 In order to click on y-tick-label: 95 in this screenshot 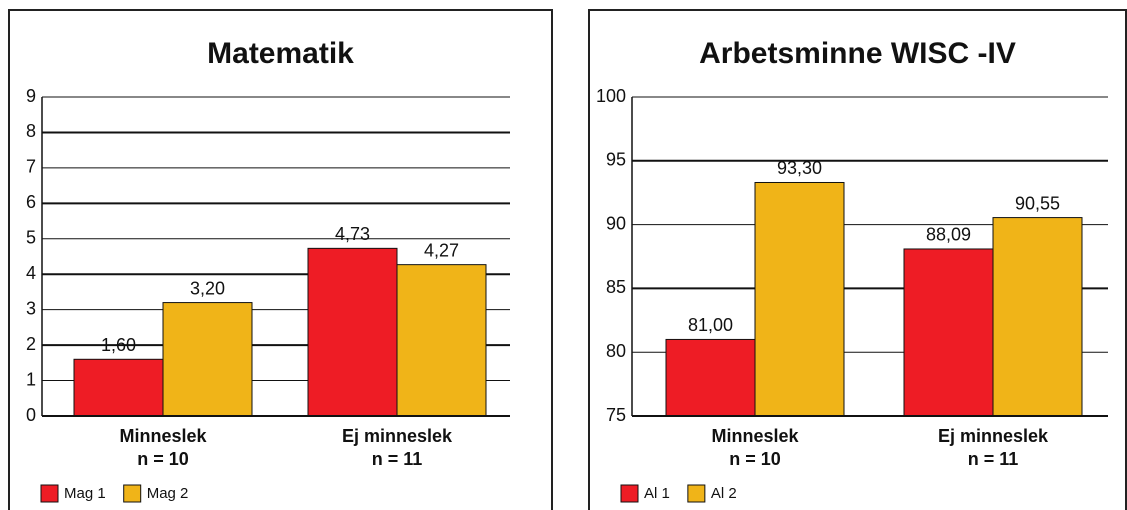, I will do `click(616, 160)`.